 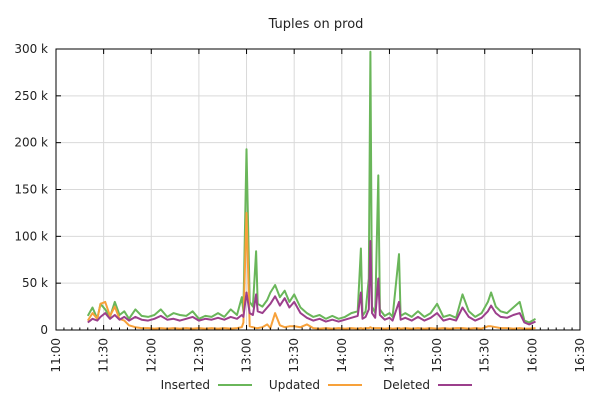 What do you see at coordinates (294, 385) in the screenshot?
I see `legend-label: Updated` at bounding box center [294, 385].